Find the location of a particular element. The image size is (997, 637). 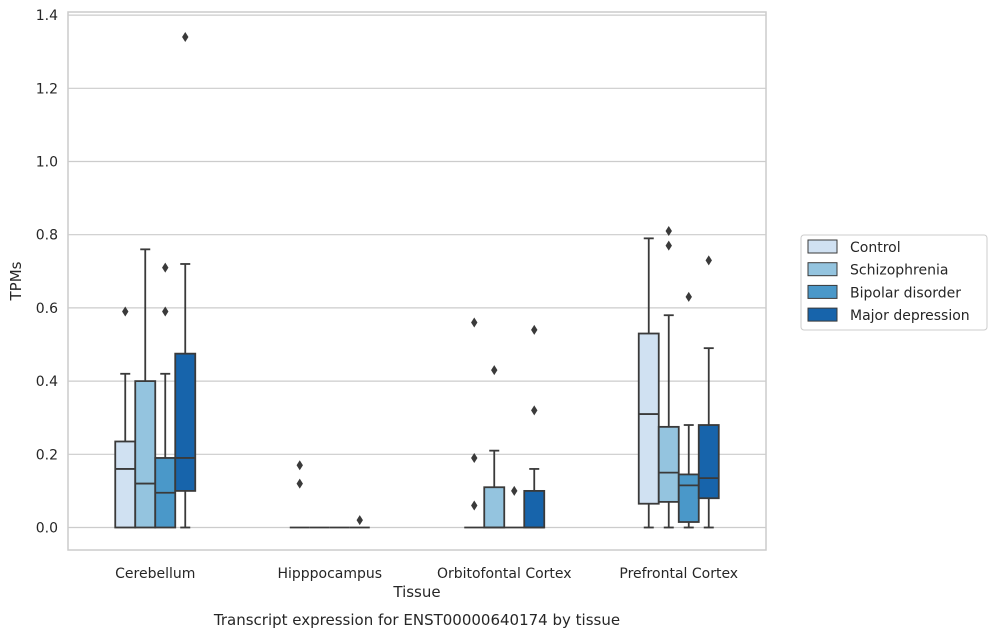

y-axis-title: TPMs is located at coordinates (16, 281).